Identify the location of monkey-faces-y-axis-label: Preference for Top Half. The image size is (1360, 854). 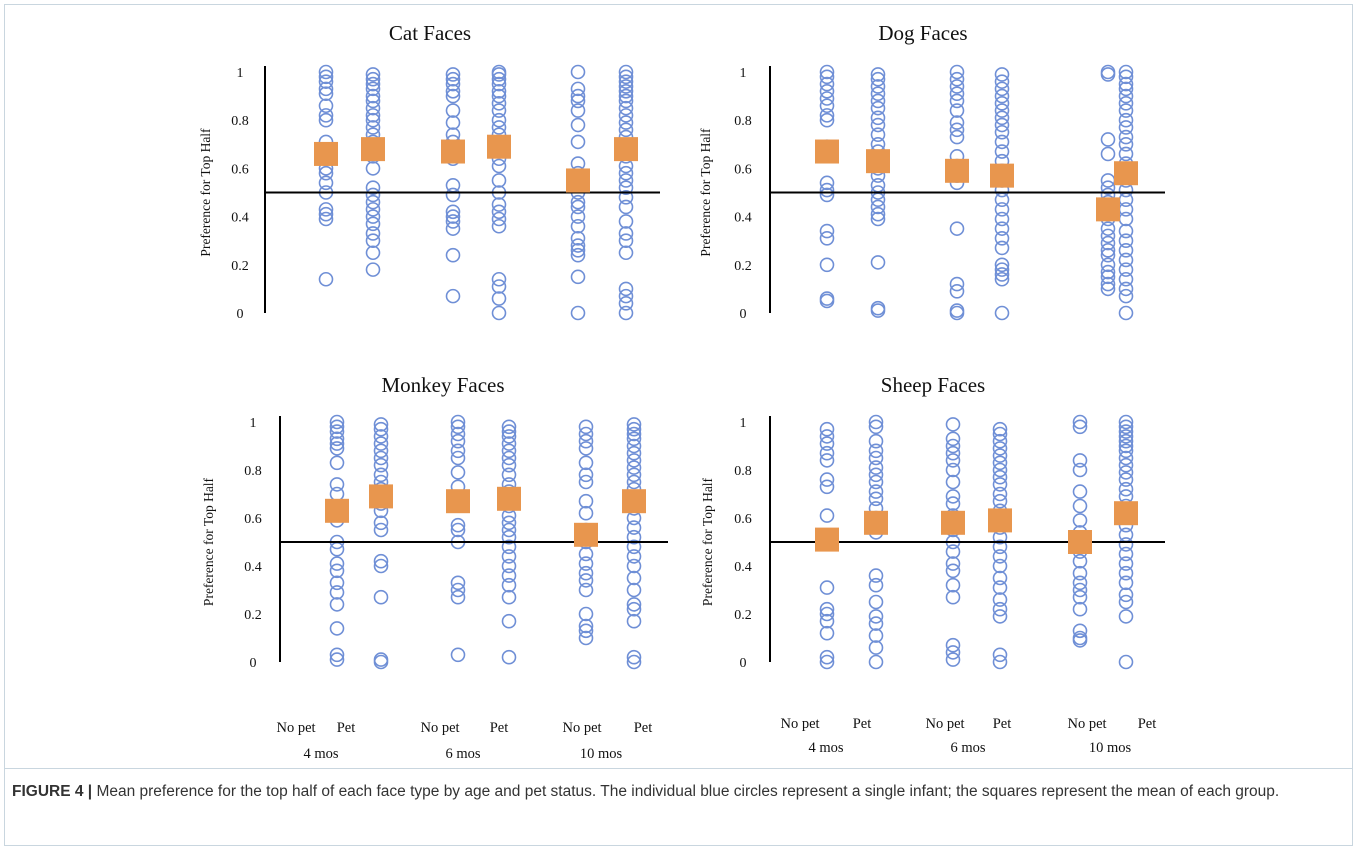
(208, 541).